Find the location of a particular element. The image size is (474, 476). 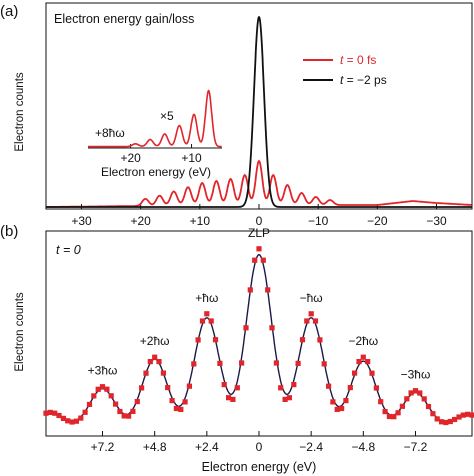

panel-a-inset: +20 +10 +8ħω ×5 Electron energy (eV) is located at coordinates (155, 134).